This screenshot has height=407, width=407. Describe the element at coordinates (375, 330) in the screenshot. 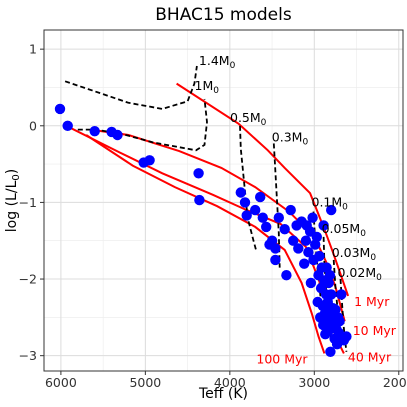

I see `isochrone-label: 10 Myr` at that location.